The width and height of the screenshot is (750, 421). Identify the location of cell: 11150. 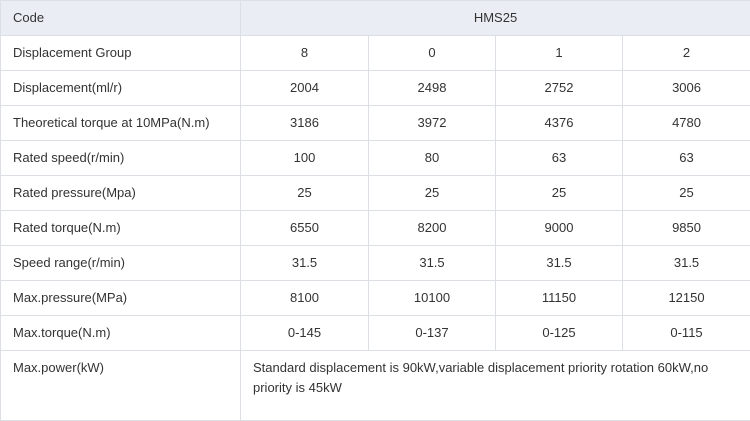
(559, 298).